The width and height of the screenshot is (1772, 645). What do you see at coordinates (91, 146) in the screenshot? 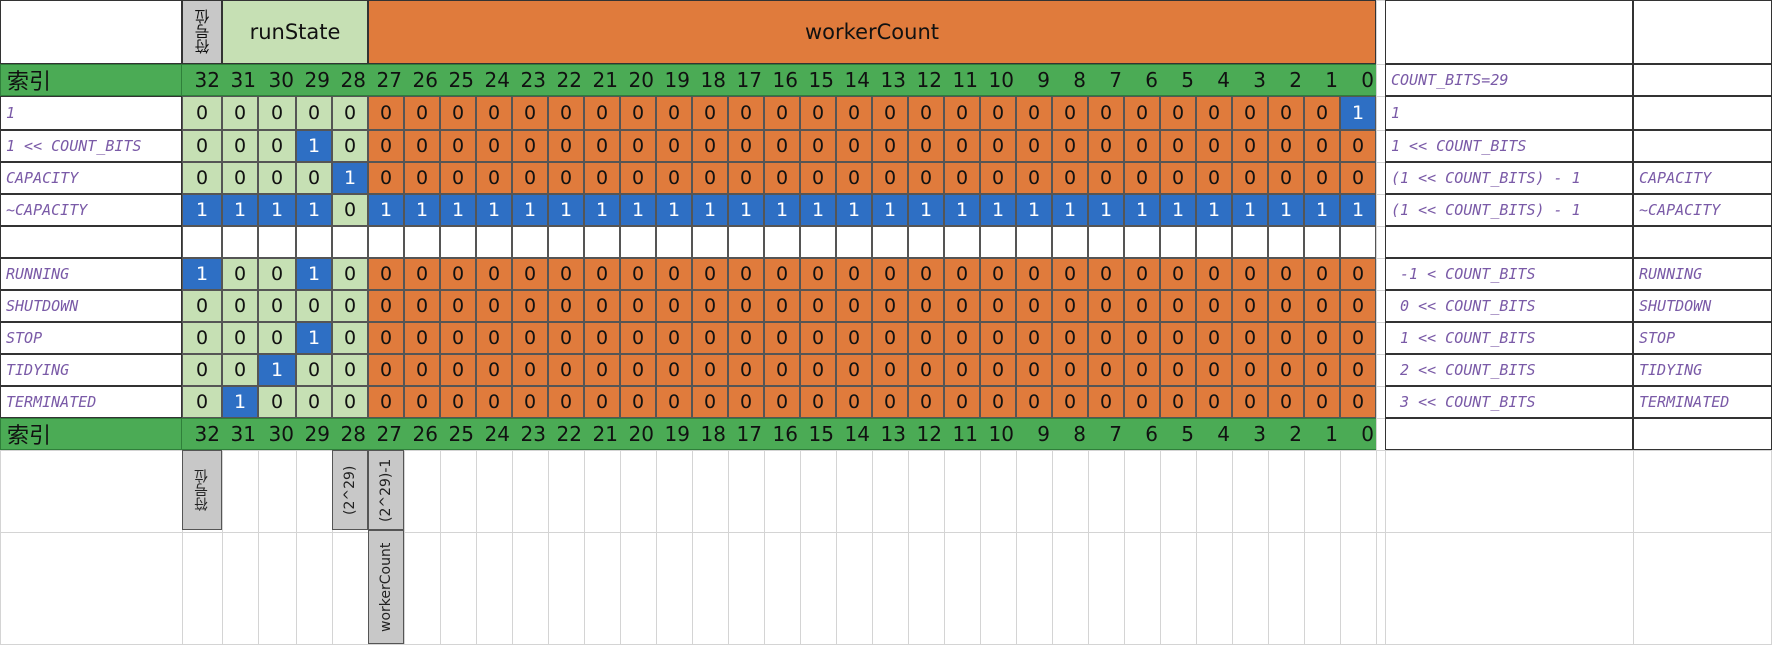
I see `row-name: 1 << COUNT_BITS` at bounding box center [91, 146].